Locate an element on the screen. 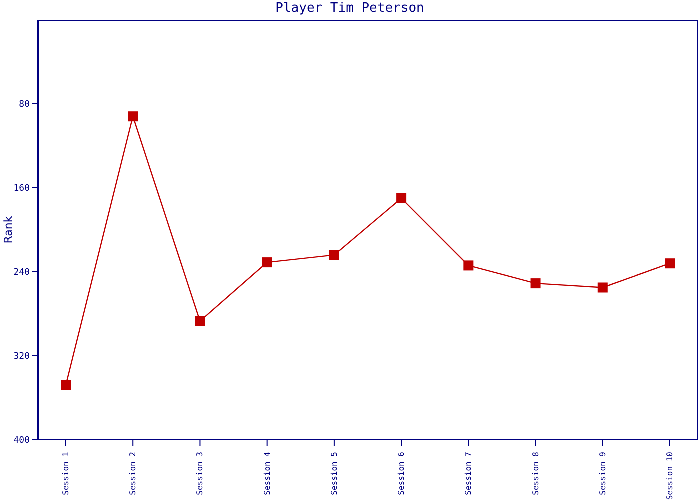 This screenshot has height=500, width=700. x-tick-label: Session 2 is located at coordinates (133, 474).